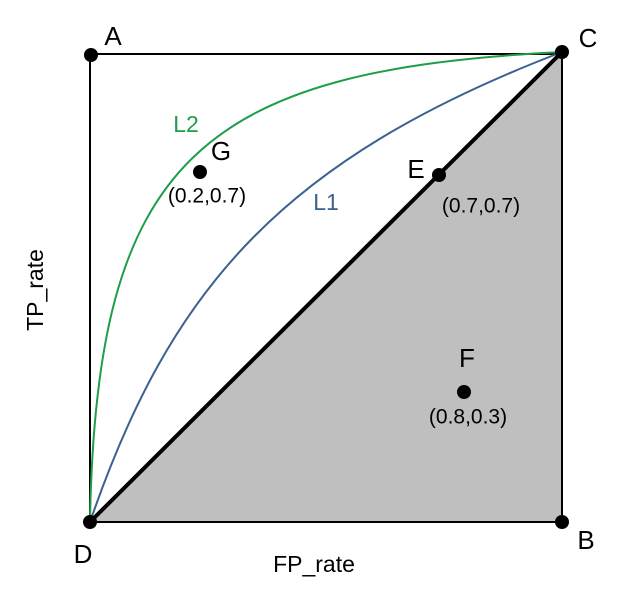 The height and width of the screenshot is (605, 621). Describe the element at coordinates (207, 196) in the screenshot. I see `point-coords: (0.2,0.7)` at that location.